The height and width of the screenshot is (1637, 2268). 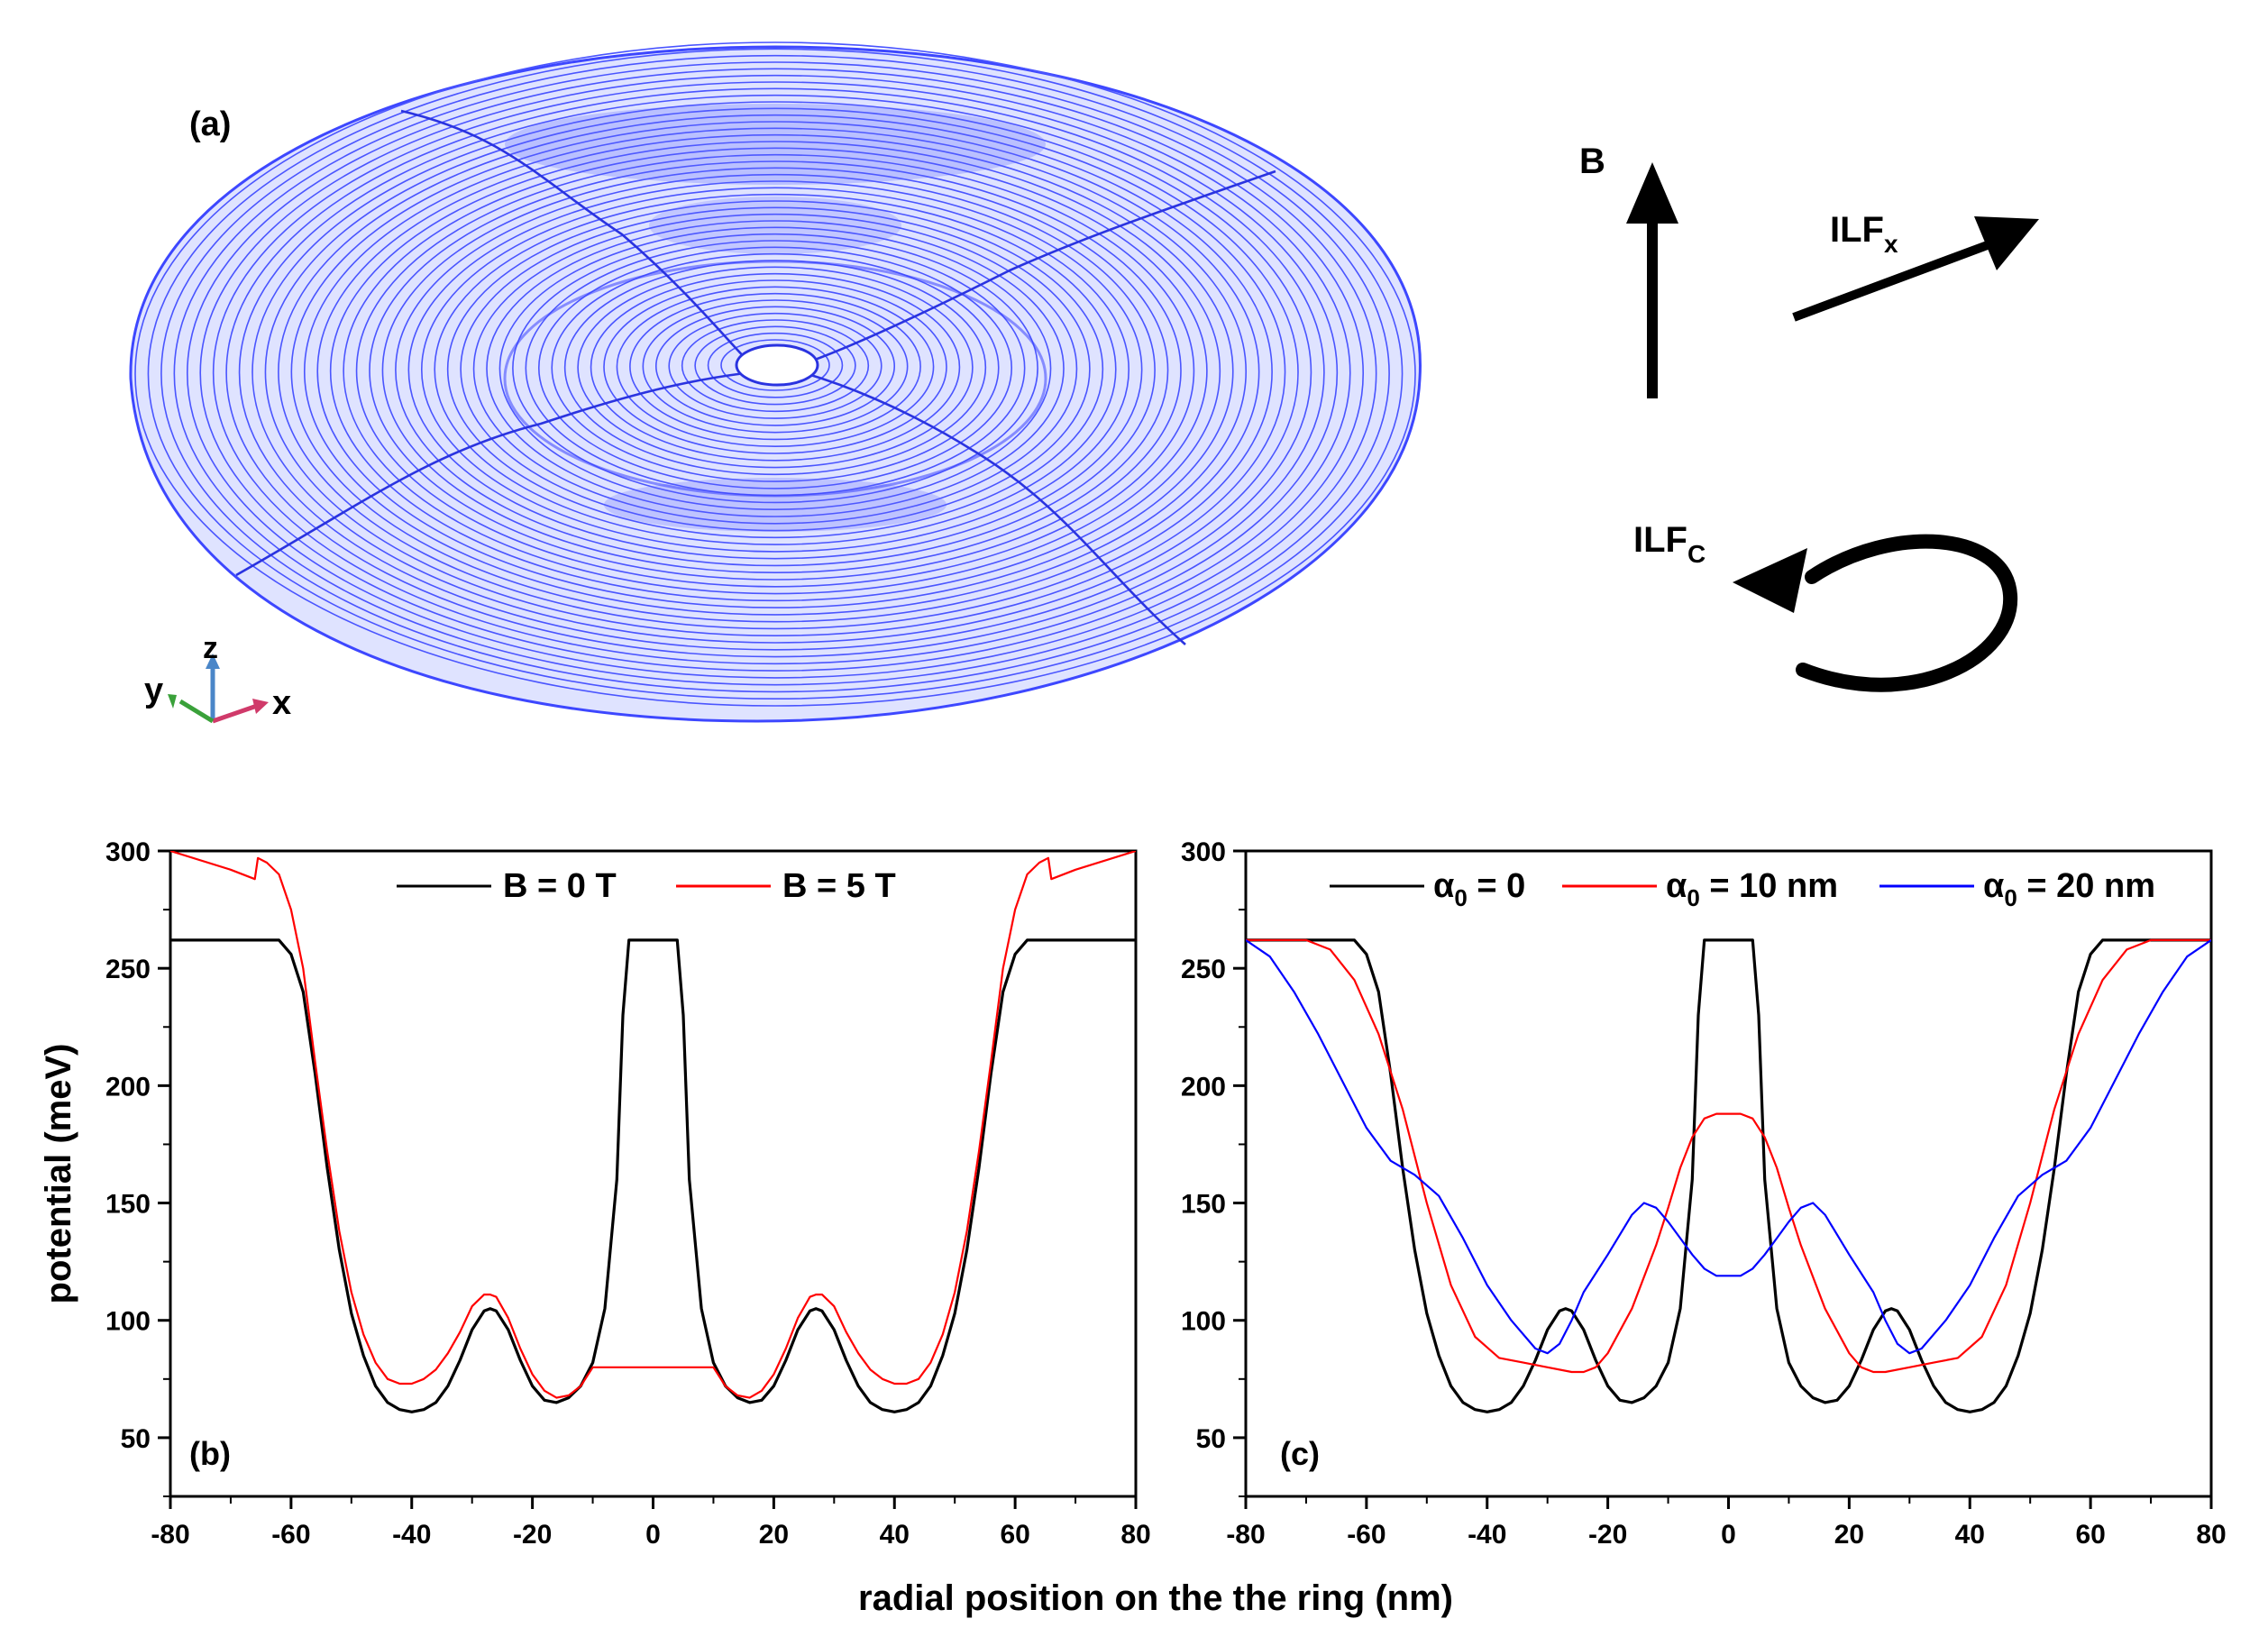 What do you see at coordinates (1246, 1535) in the screenshot?
I see `panel-c-x-tick-label: -80` at bounding box center [1246, 1535].